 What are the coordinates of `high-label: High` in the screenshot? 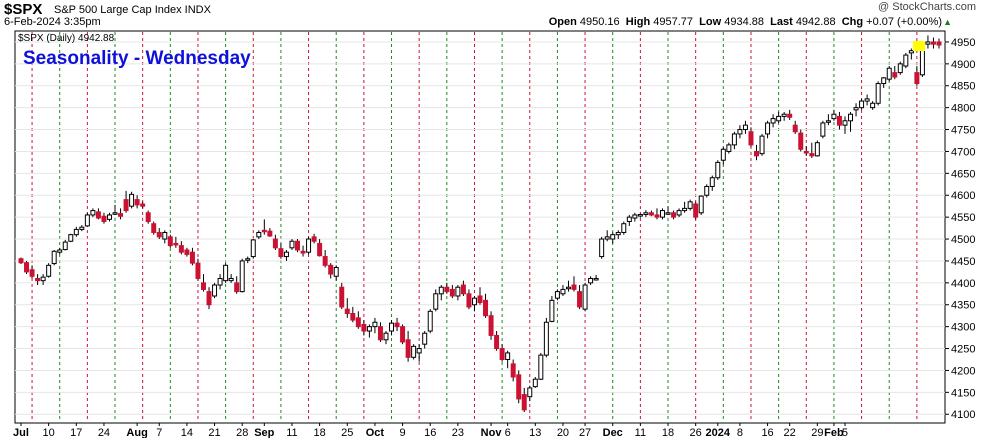 It's located at (638, 22).